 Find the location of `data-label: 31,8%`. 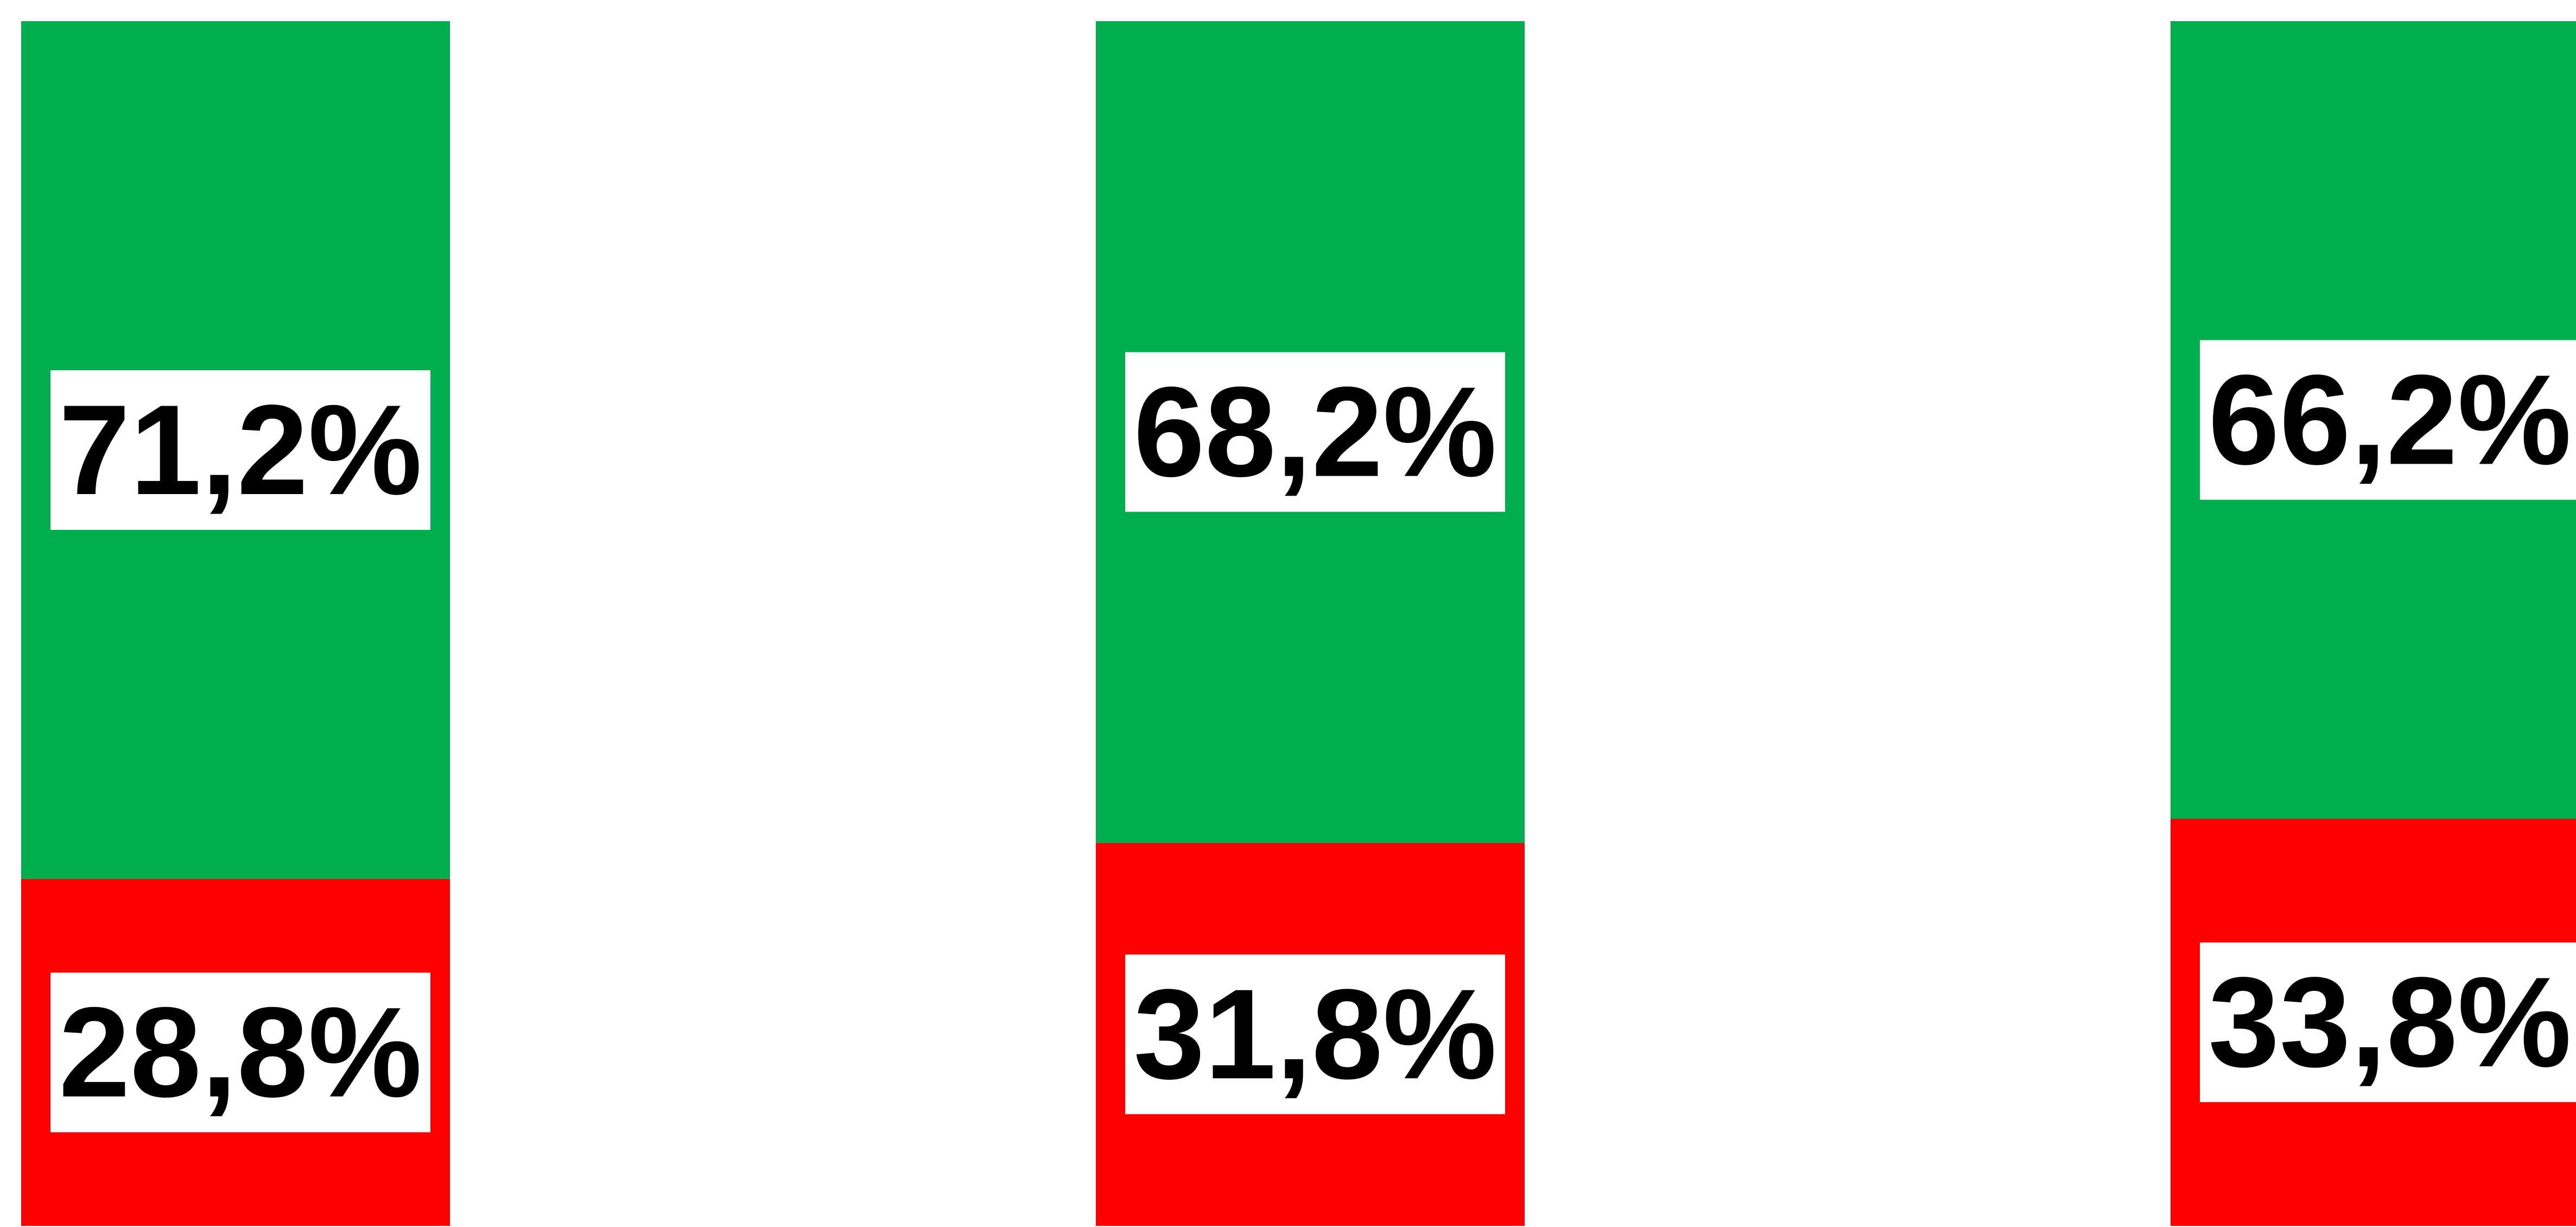

data-label: 31,8% is located at coordinates (1314, 1034).